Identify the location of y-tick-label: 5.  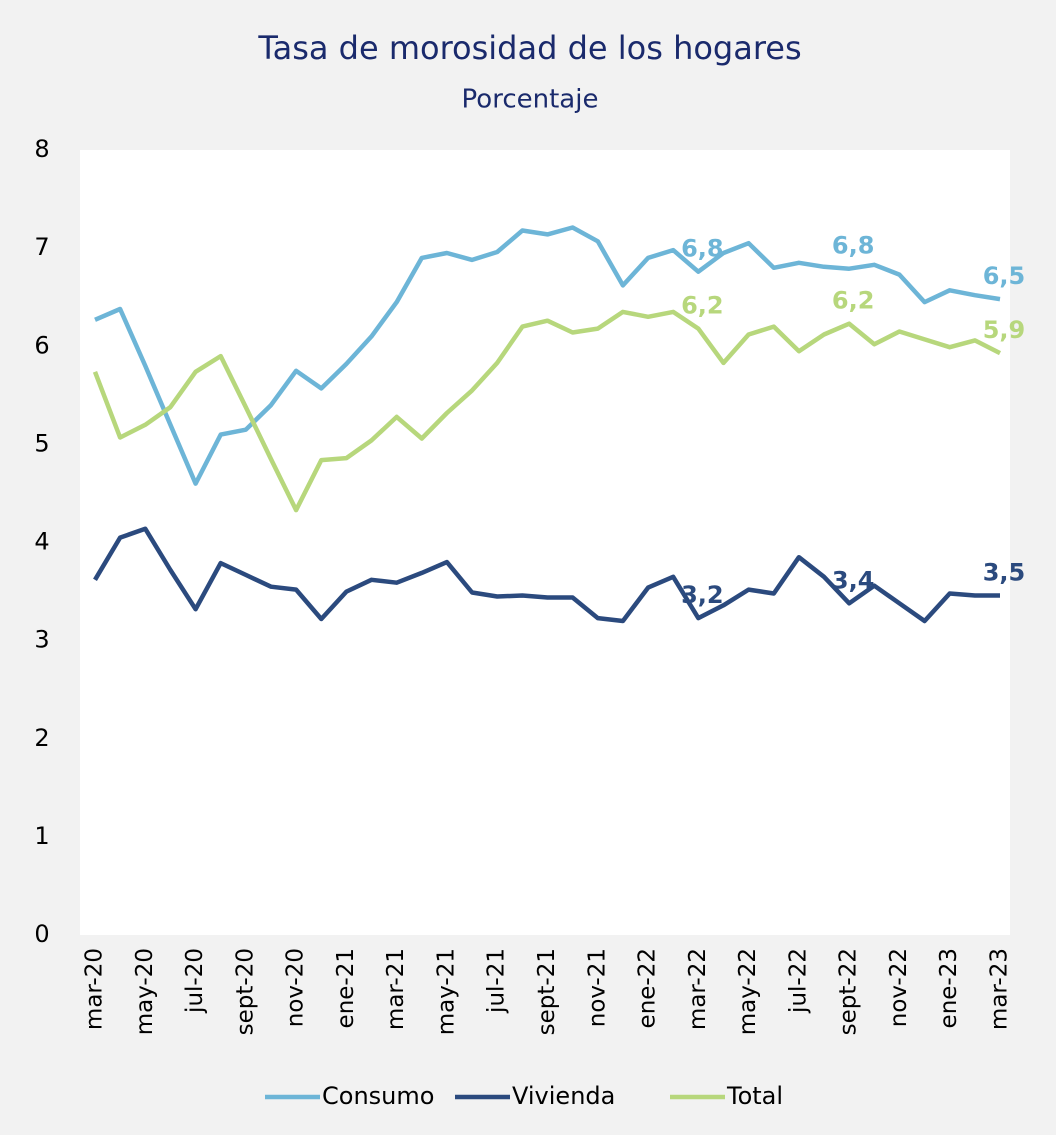
(41, 443).